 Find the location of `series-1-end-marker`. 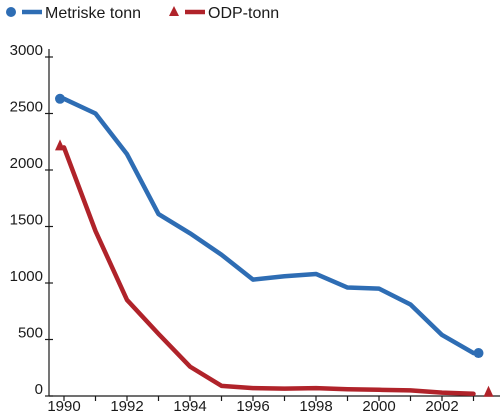

series-1-end-marker is located at coordinates (488, 391).